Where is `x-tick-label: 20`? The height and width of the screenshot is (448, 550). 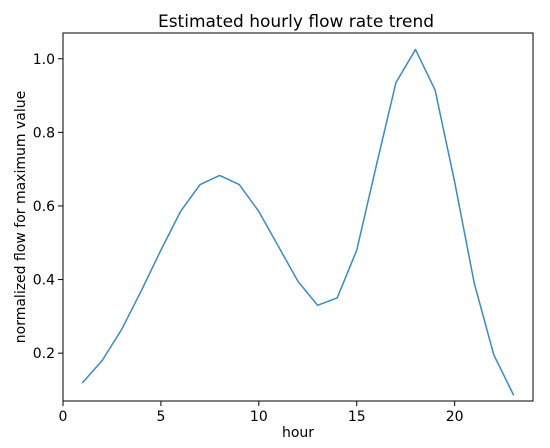
x-tick-label: 20 is located at coordinates (455, 417).